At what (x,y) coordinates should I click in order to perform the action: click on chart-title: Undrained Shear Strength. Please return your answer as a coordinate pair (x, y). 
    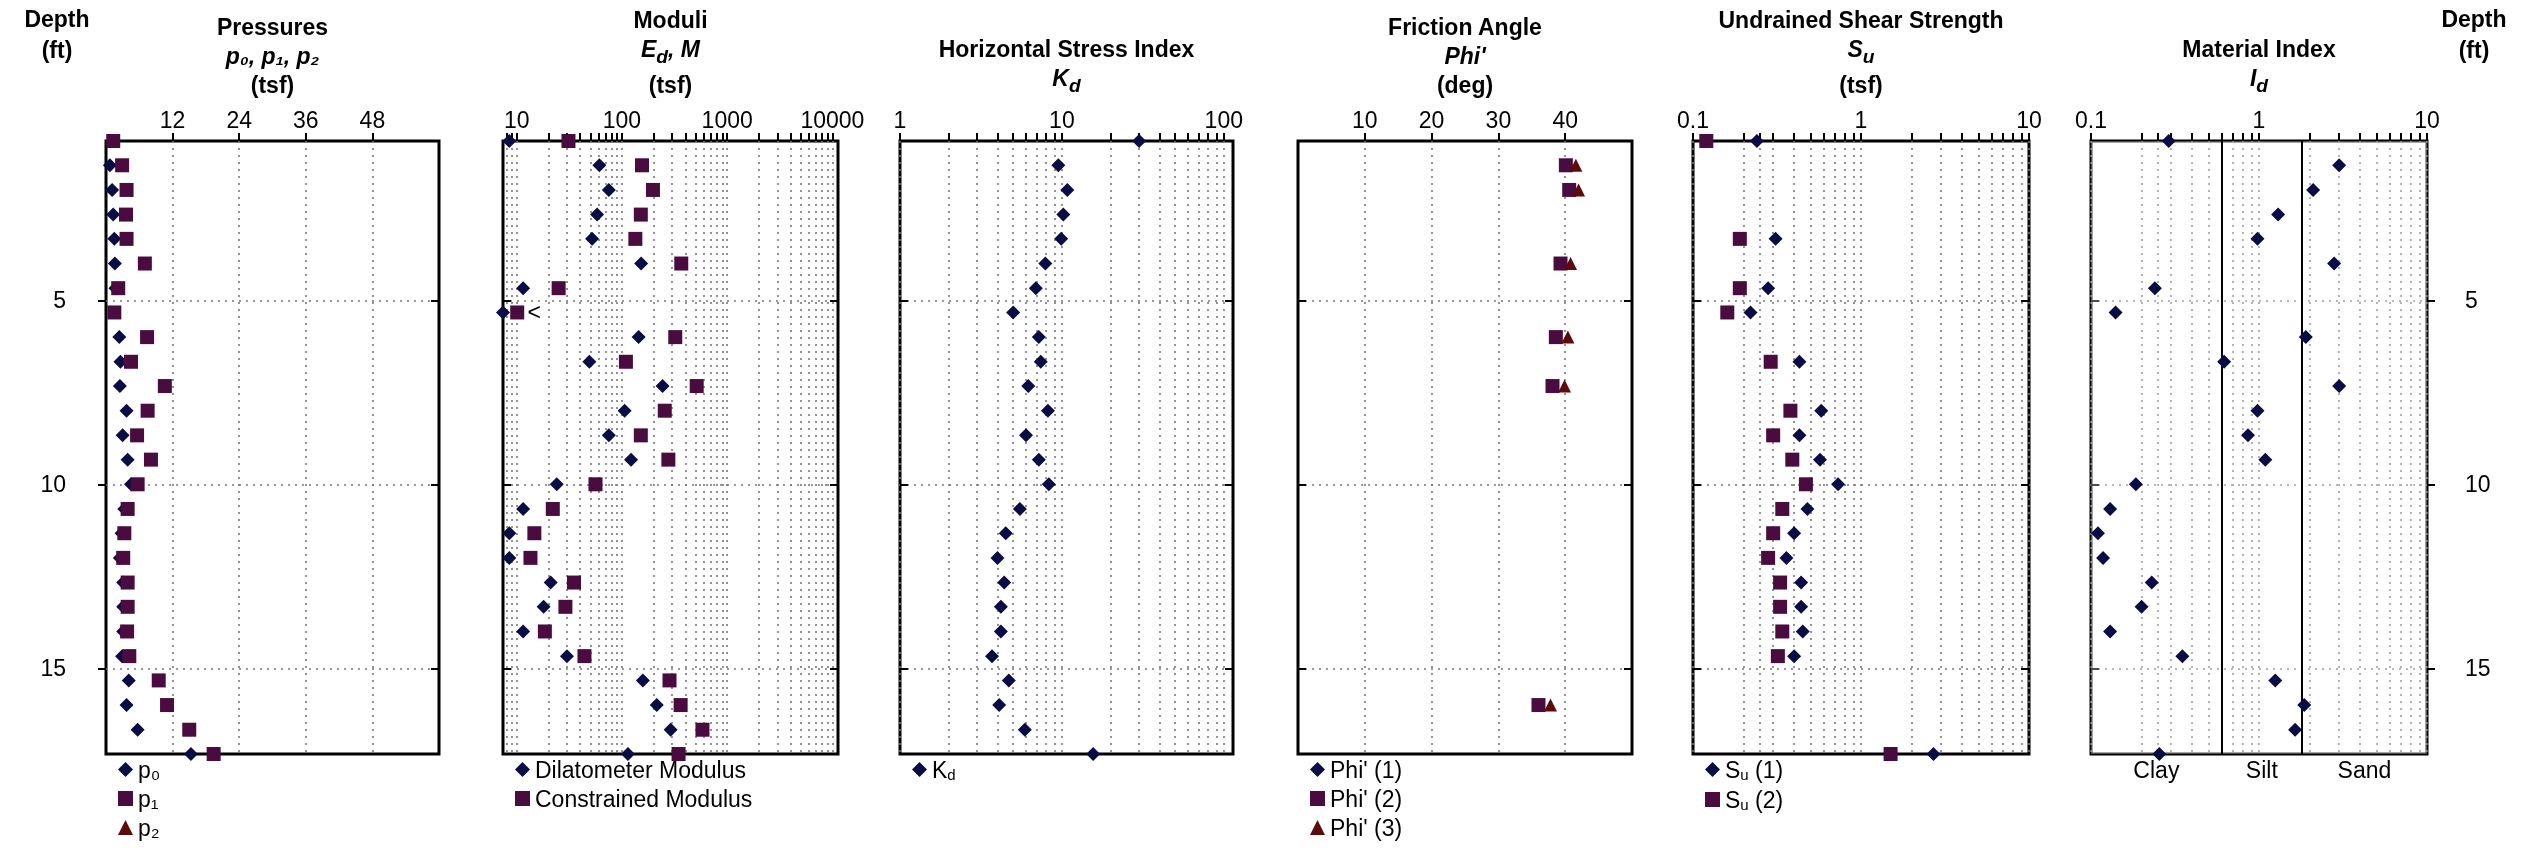
    Looking at the image, I should click on (1861, 21).